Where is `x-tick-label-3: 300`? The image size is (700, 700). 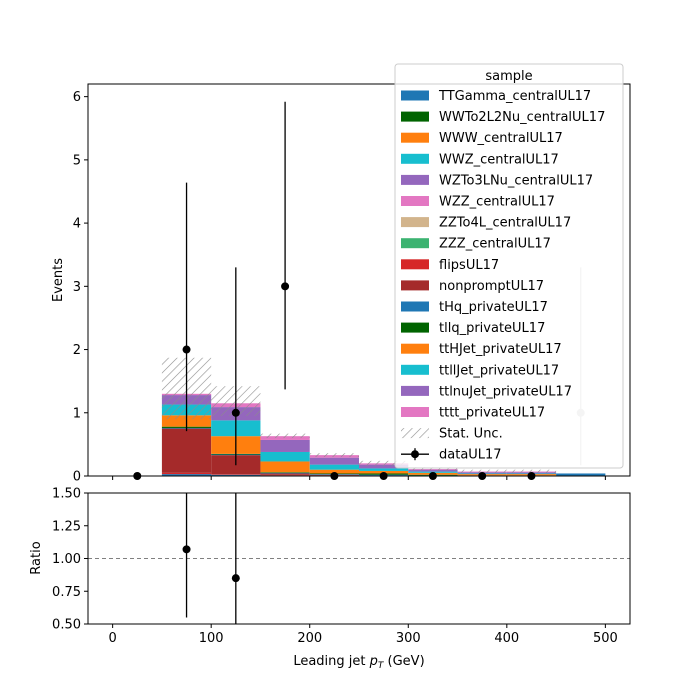 x-tick-label-3: 300 is located at coordinates (408, 638).